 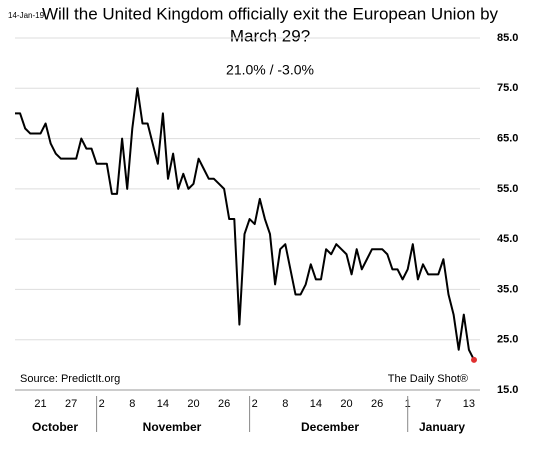 What do you see at coordinates (507, 390) in the screenshot?
I see `y-tick-label: 15.0` at bounding box center [507, 390].